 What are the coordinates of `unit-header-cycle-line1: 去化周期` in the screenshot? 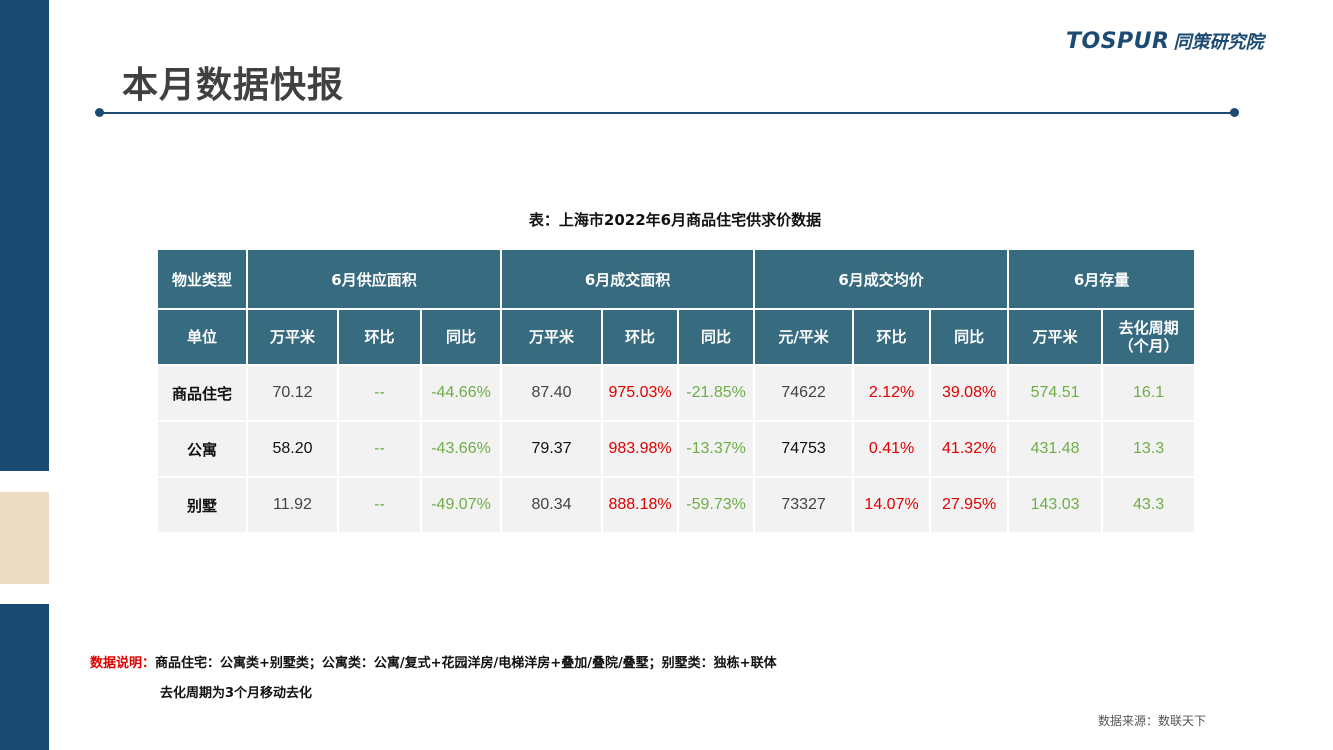 It's located at (1148, 328).